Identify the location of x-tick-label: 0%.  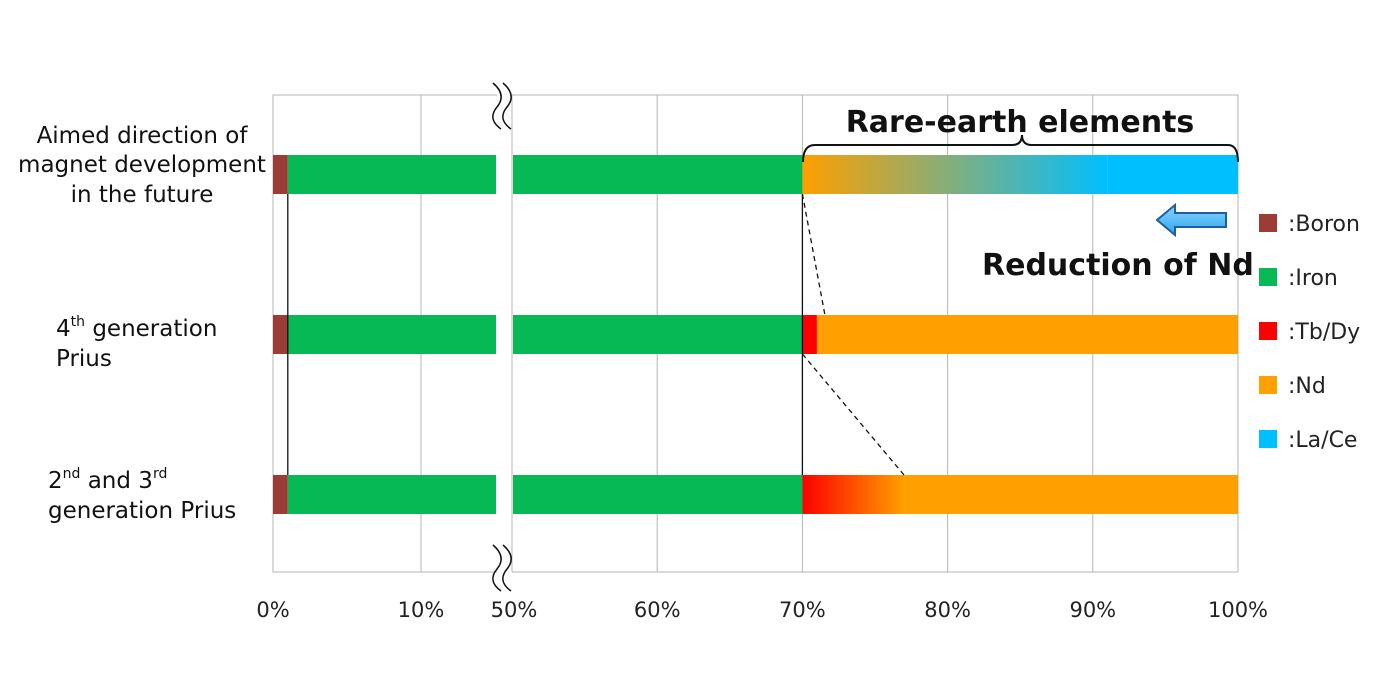
(272, 610).